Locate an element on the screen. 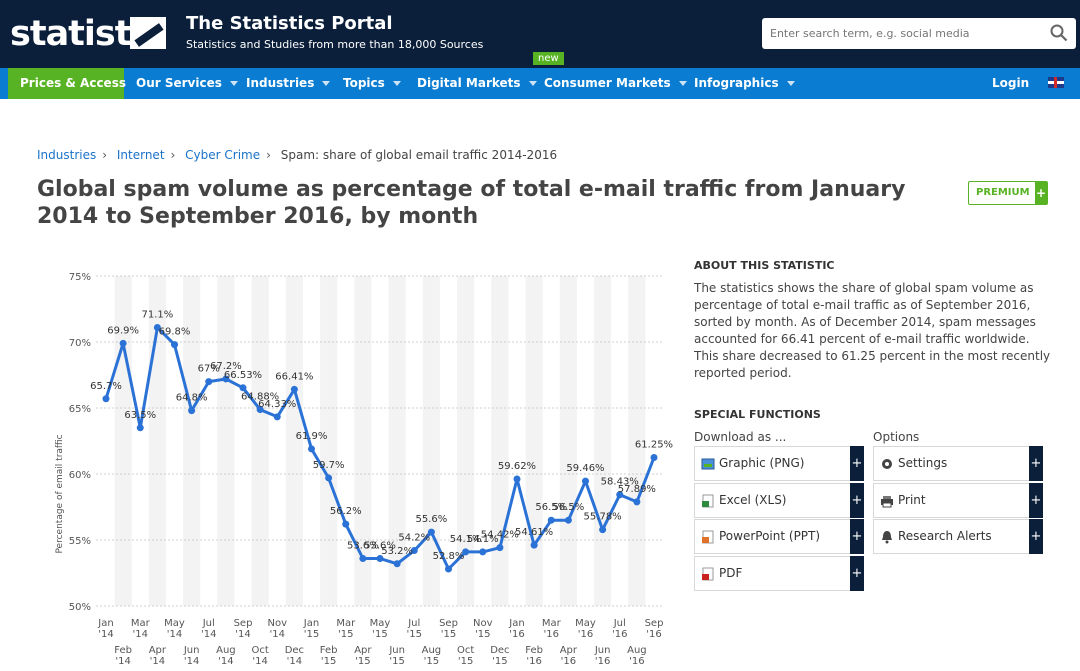 This screenshot has height=671, width=1080. breadcrumb-cyber-crime: Cyber Crime is located at coordinates (223, 155).